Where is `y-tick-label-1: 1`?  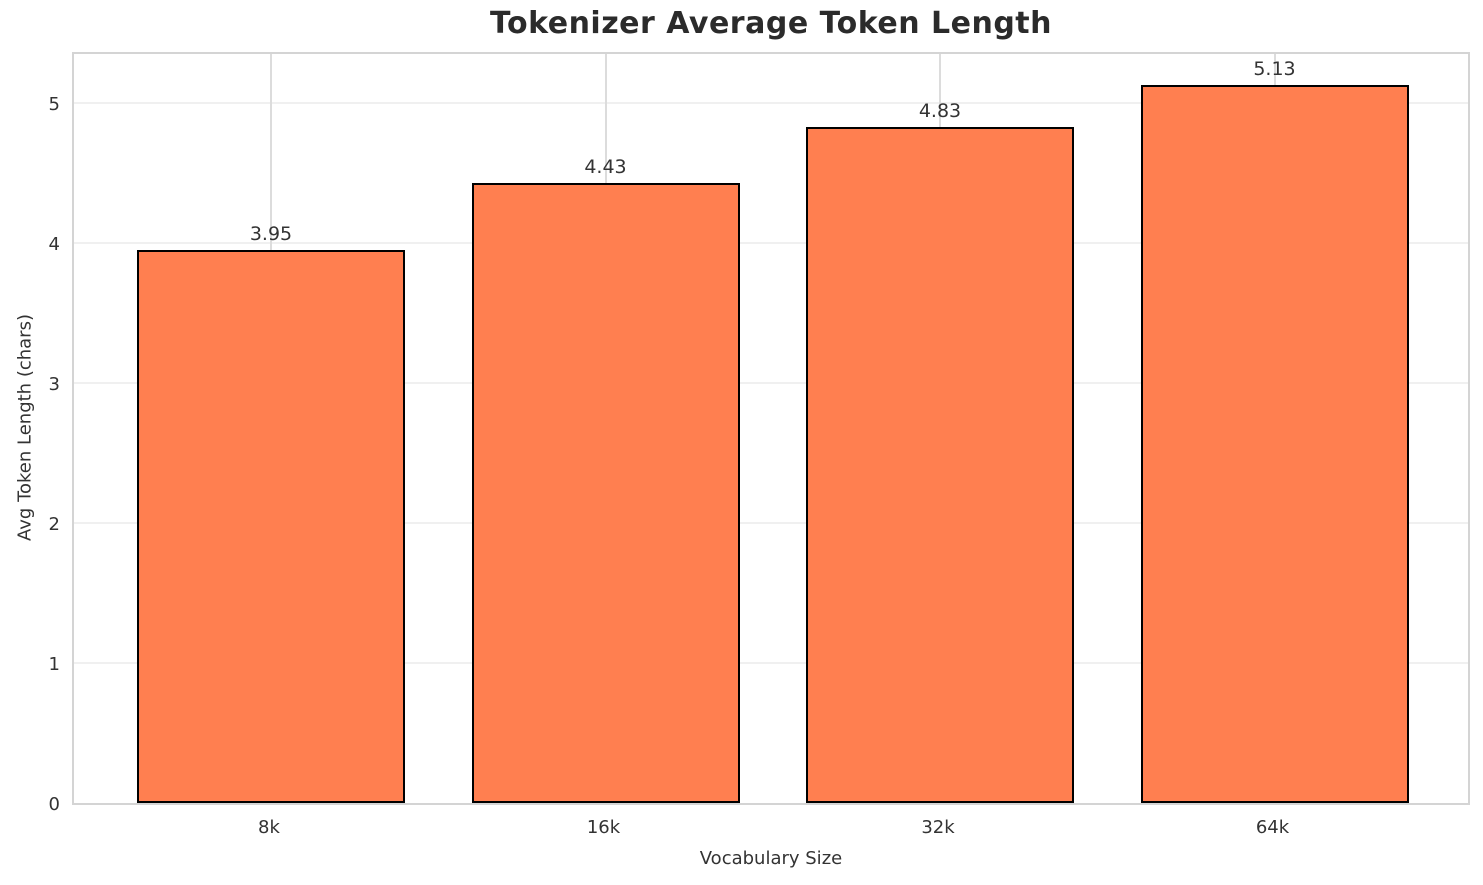
y-tick-label-1: 1 is located at coordinates (54, 665).